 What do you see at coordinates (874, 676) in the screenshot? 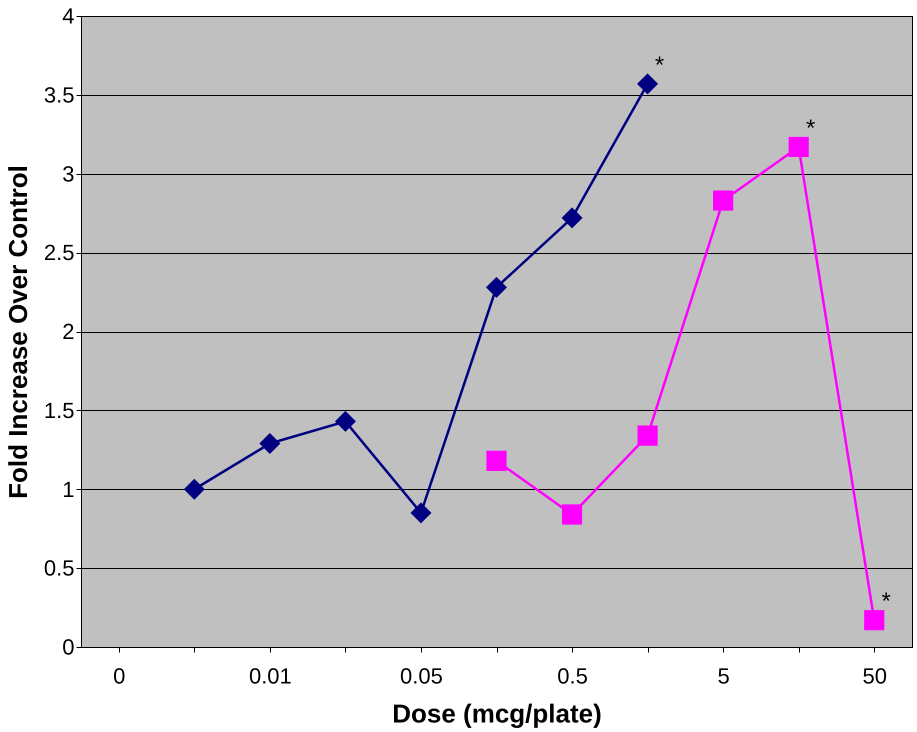
I see `x-tick-label: 50` at bounding box center [874, 676].